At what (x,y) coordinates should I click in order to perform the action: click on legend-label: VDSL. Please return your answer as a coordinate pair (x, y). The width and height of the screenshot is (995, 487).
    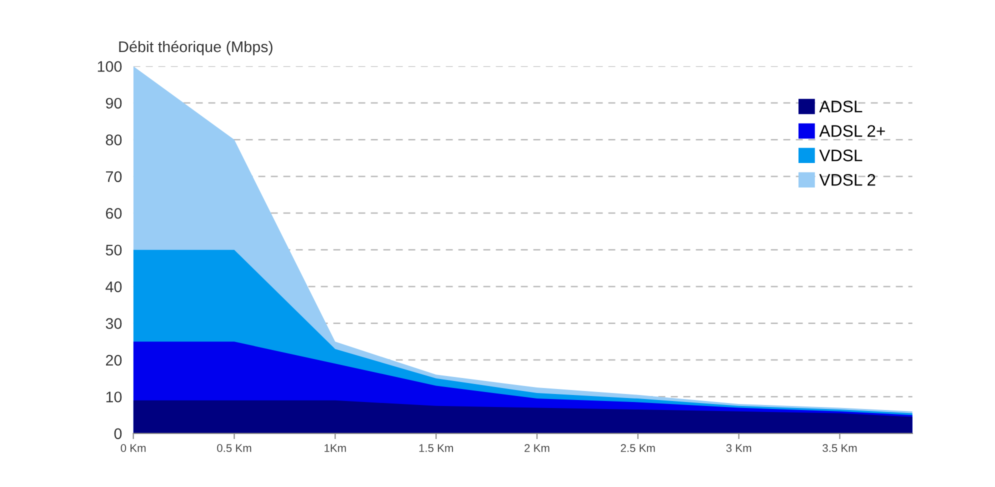
    Looking at the image, I should click on (840, 156).